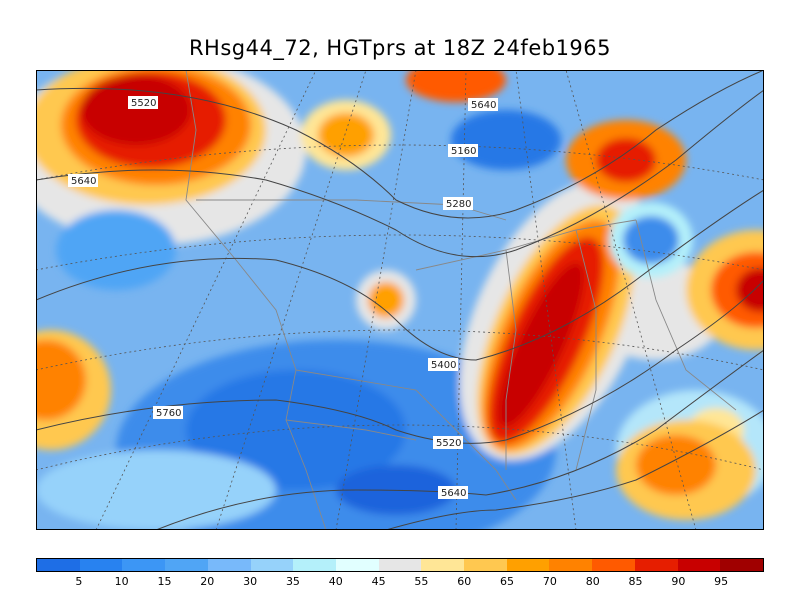 The image size is (800, 600). What do you see at coordinates (592, 581) in the screenshot?
I see `legend-label: 80` at bounding box center [592, 581].